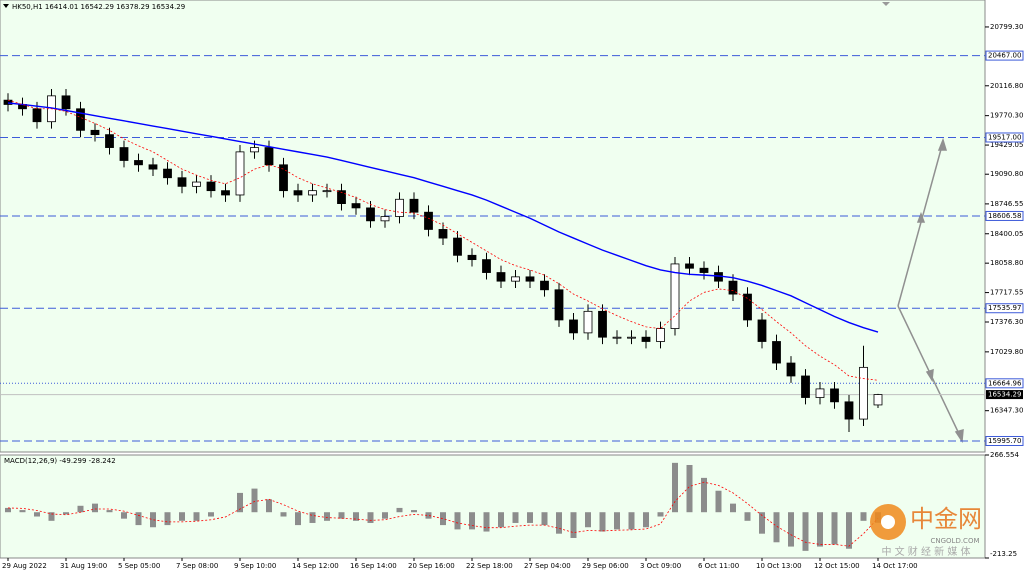  What do you see at coordinates (1004, 441) in the screenshot?
I see `level-label: 15995.70` at bounding box center [1004, 441].